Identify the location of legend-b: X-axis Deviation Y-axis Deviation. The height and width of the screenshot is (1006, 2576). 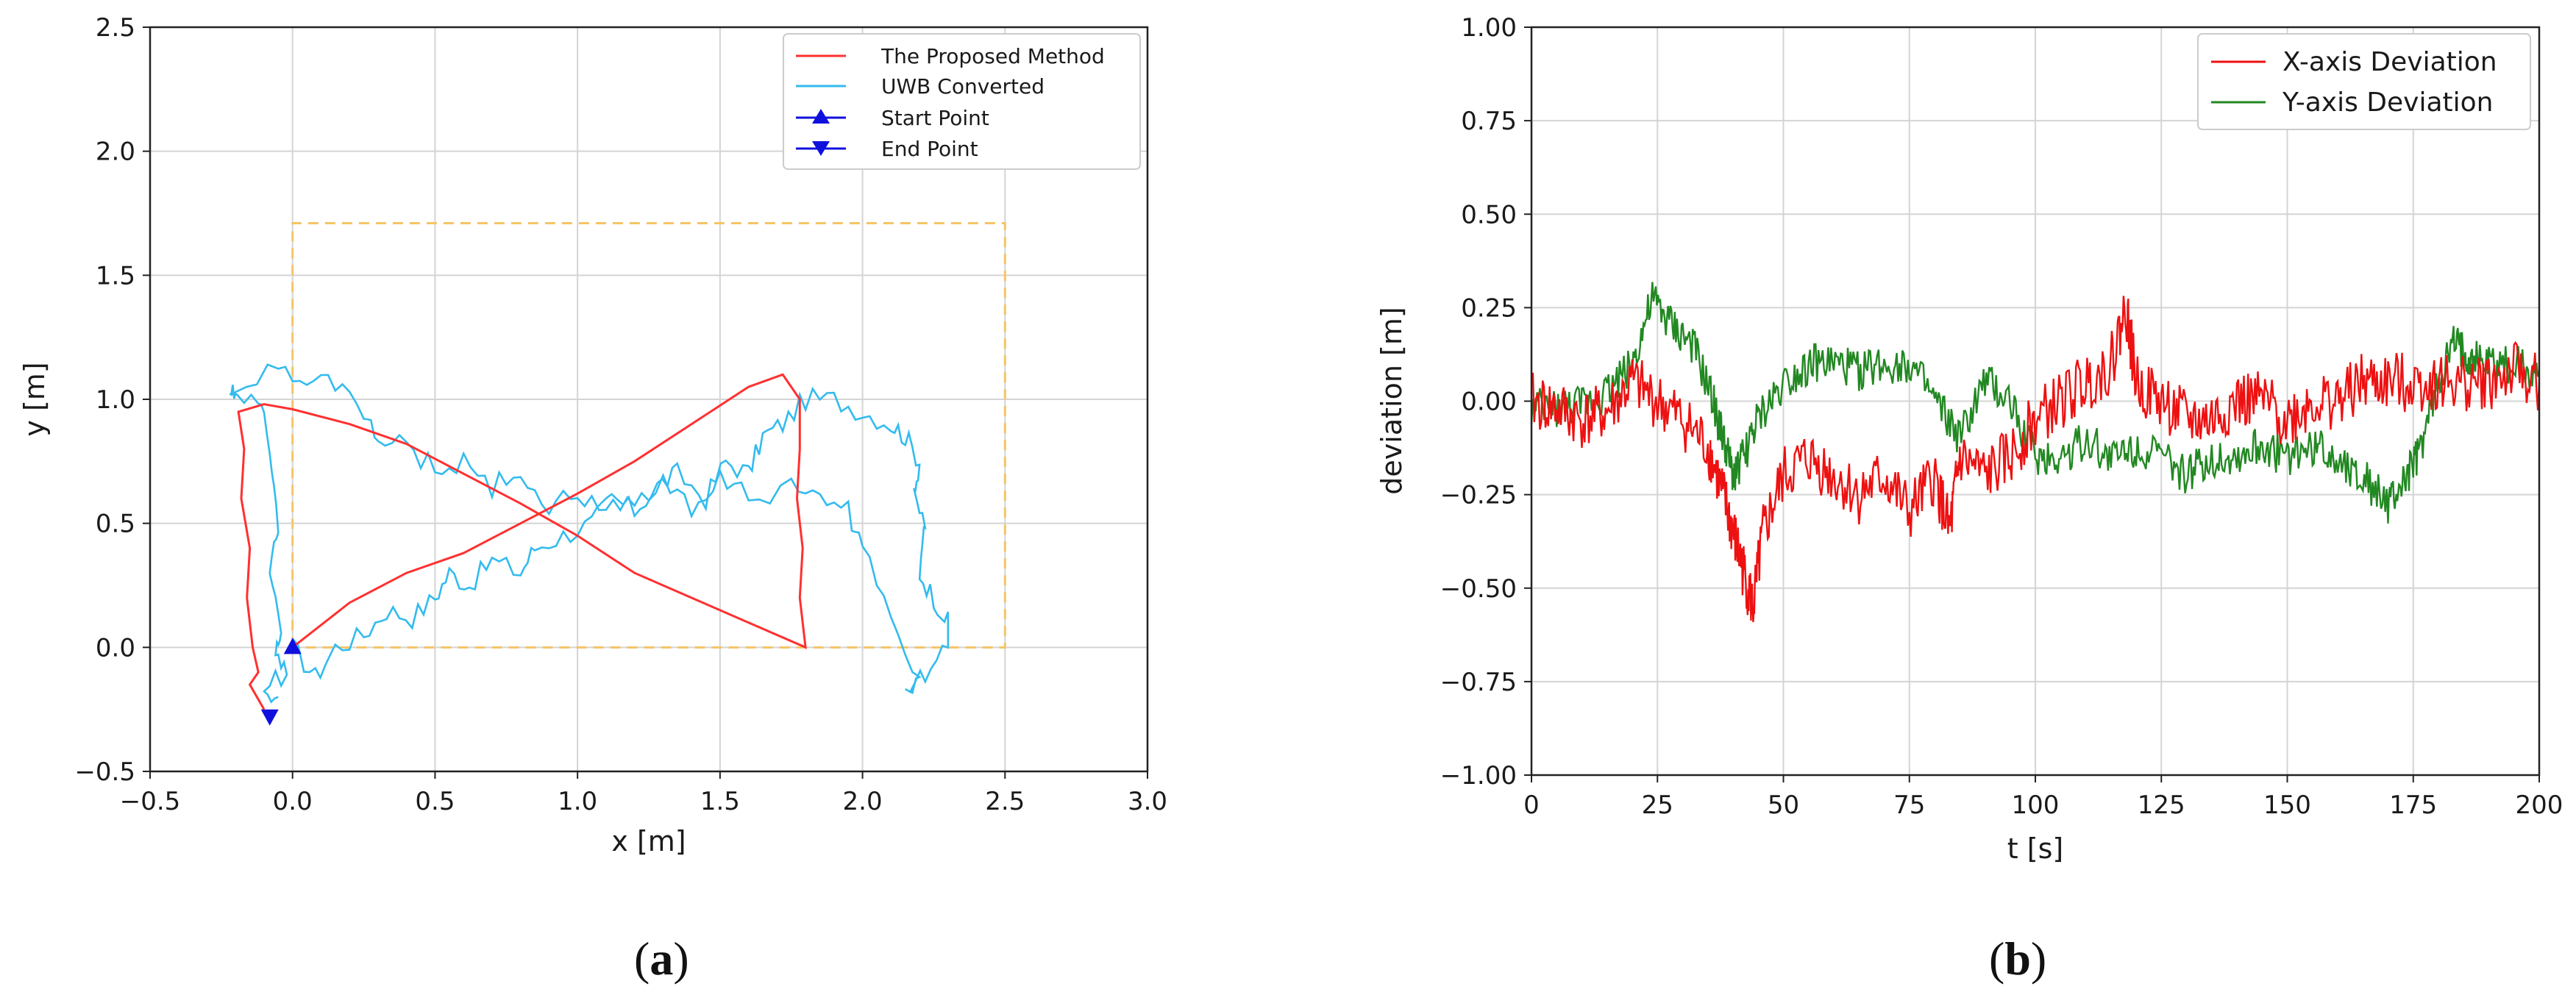
(2364, 82).